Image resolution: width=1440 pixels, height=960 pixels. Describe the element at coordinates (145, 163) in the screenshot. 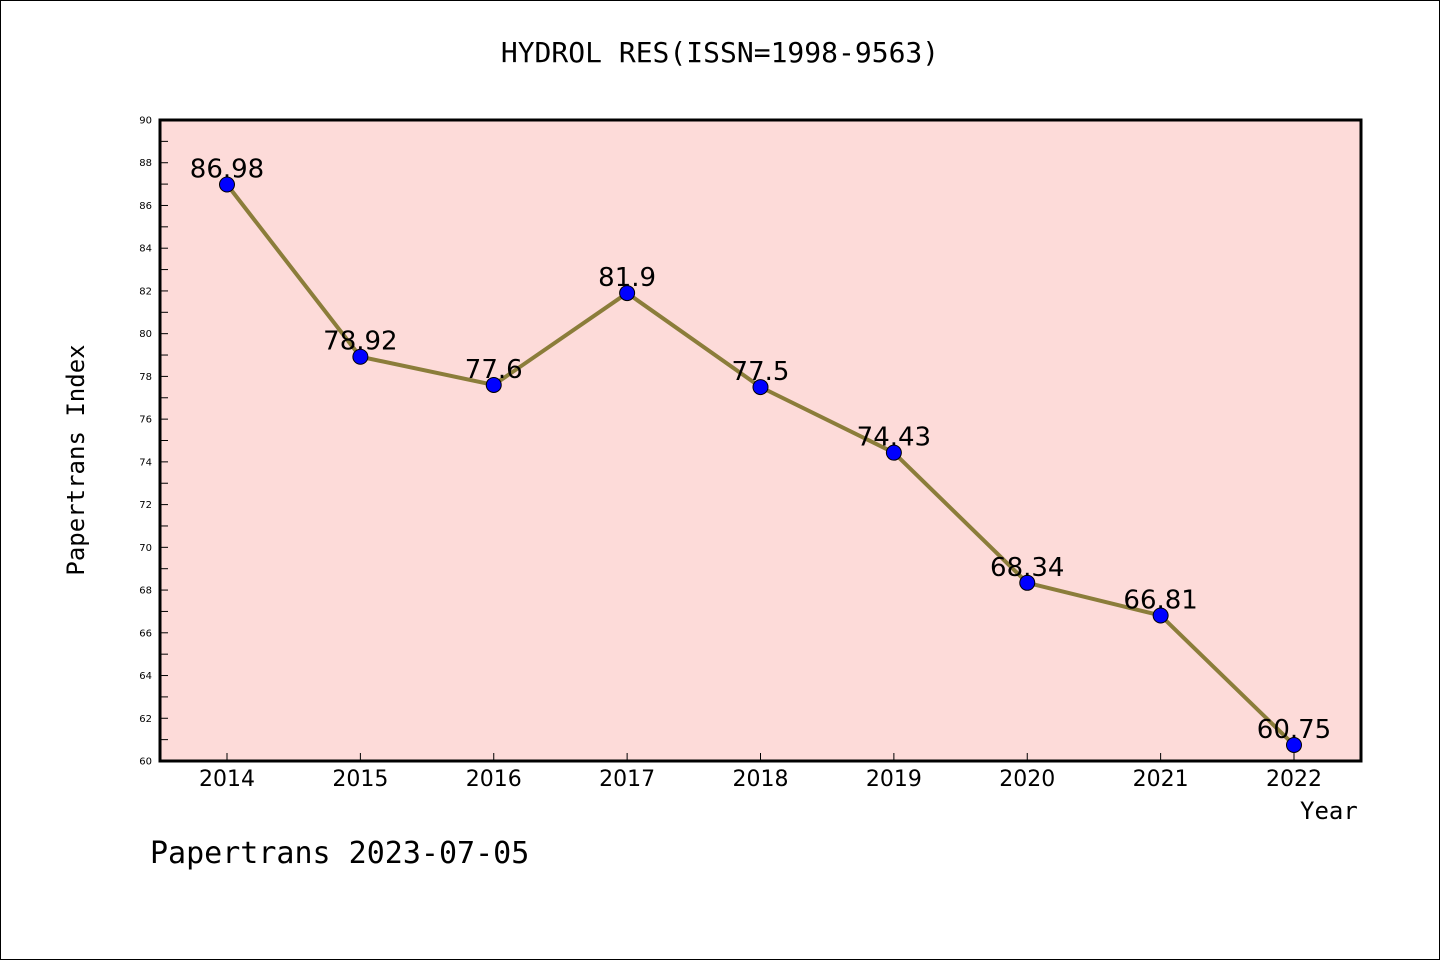

I see `y-tick-label: 88` at that location.